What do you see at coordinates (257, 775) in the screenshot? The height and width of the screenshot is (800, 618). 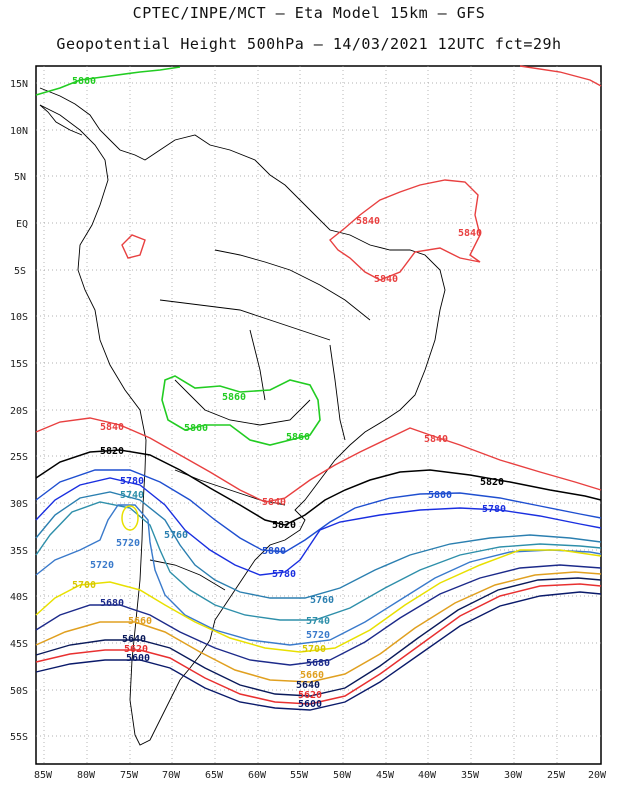 I see `lon-label: 60W` at bounding box center [257, 775].